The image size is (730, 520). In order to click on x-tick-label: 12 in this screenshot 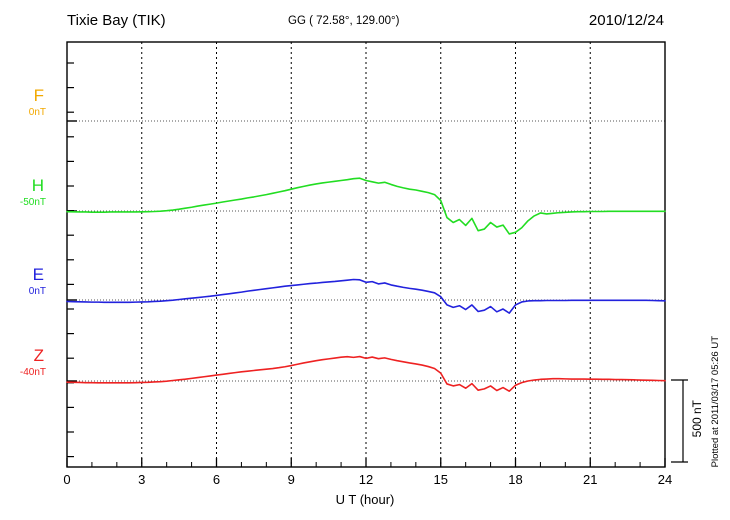, I will do `click(366, 479)`.